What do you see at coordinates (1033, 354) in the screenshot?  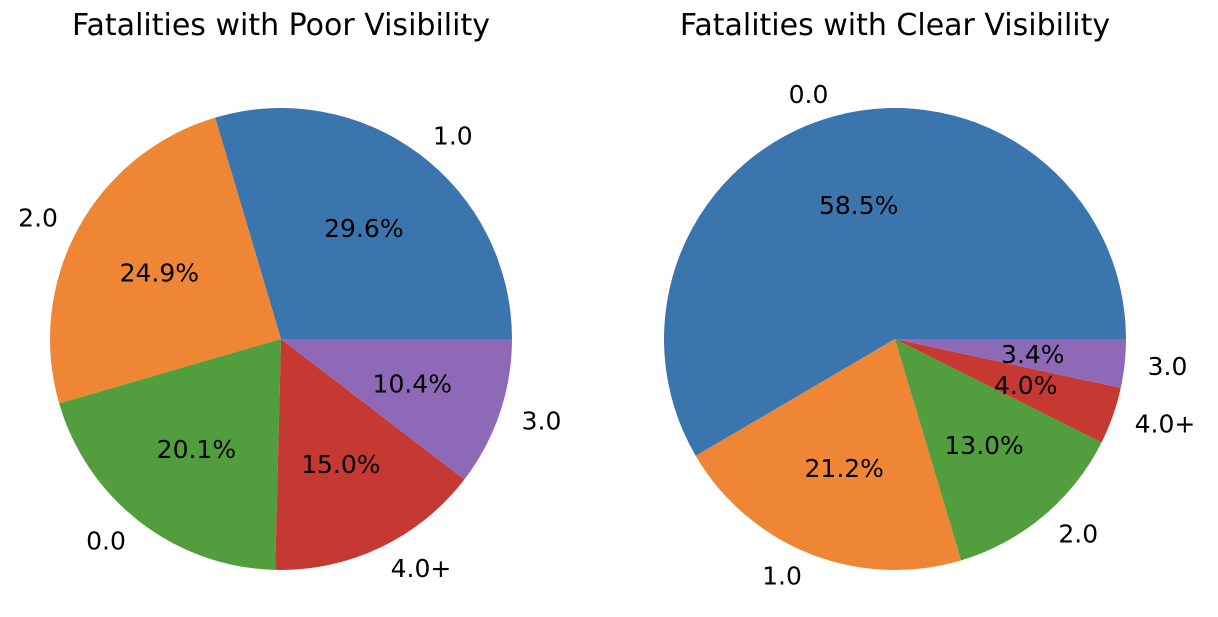 I see `slice-percent-label: 3.4%` at bounding box center [1033, 354].